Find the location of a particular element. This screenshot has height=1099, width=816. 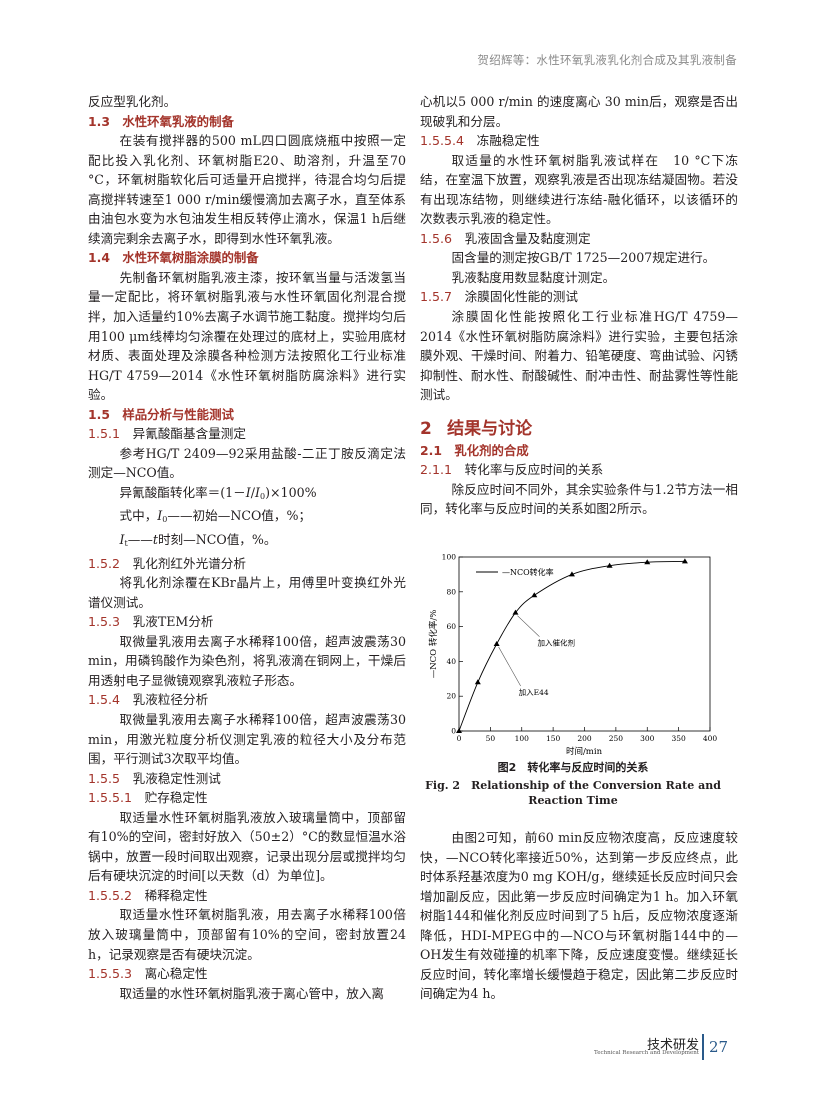

subsection-heading-1-5-6: 1.5.6 乳液固含量及黏度测定 is located at coordinates (505, 238).